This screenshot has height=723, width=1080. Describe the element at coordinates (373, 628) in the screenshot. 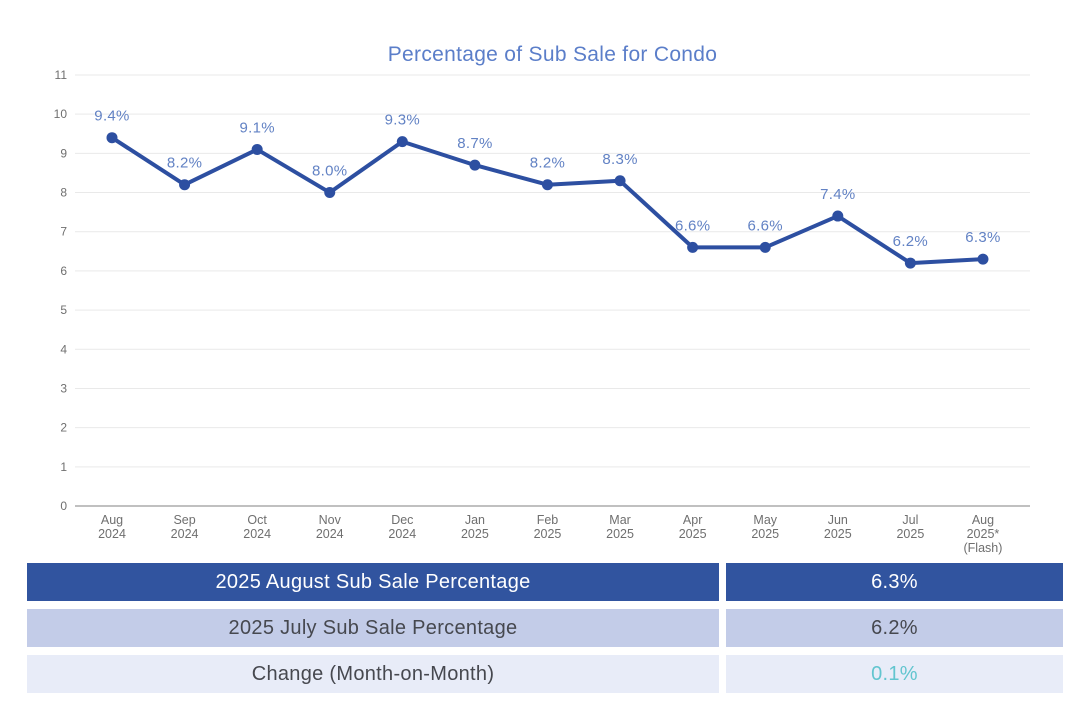

I see `table-row-label: 2025 July Sub Sale Percentage` at that location.